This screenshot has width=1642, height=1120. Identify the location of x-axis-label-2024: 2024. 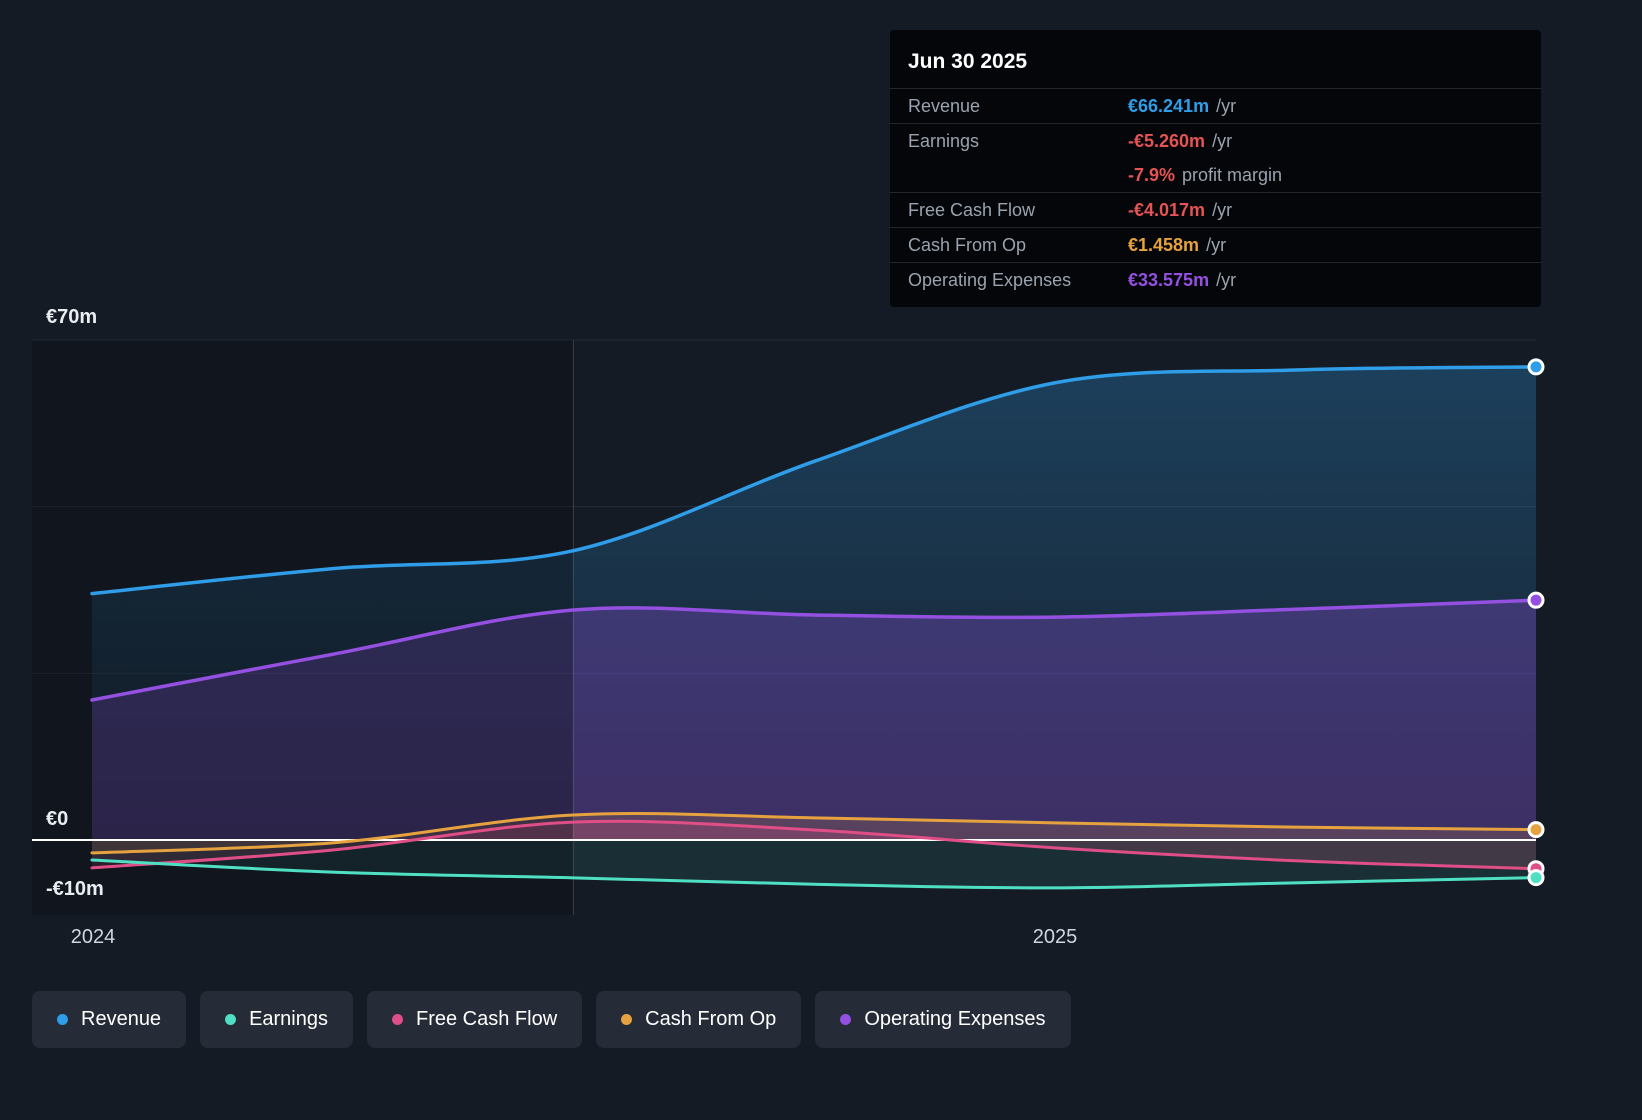
(93, 937).